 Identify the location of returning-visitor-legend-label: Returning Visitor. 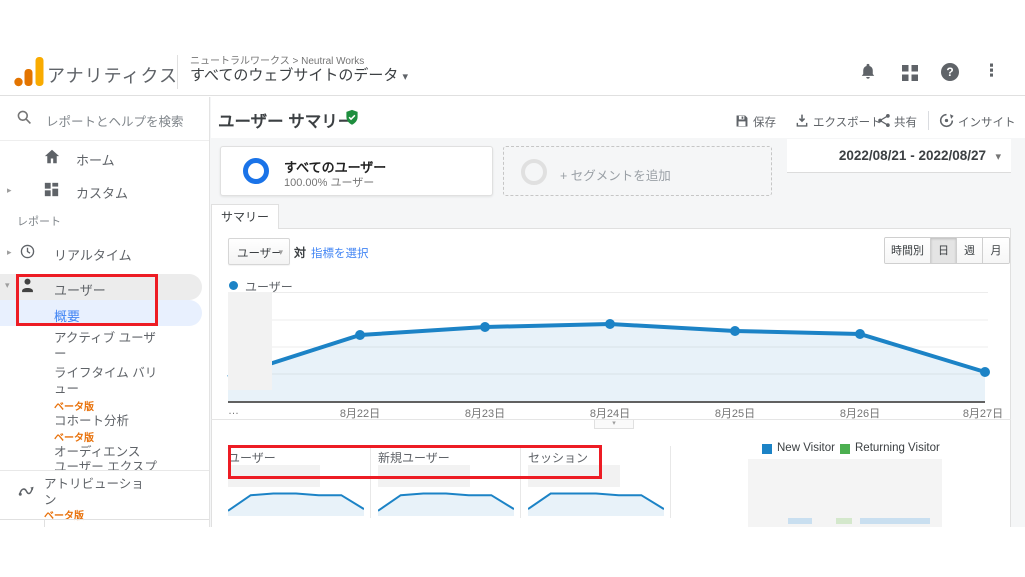
(897, 448).